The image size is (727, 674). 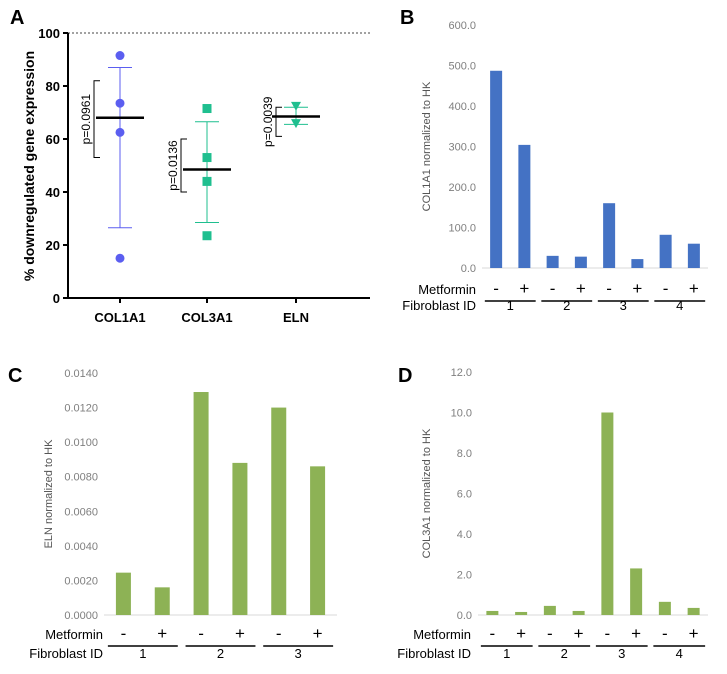 I want to click on p-value-label: p=0.0136, so click(x=173, y=165).